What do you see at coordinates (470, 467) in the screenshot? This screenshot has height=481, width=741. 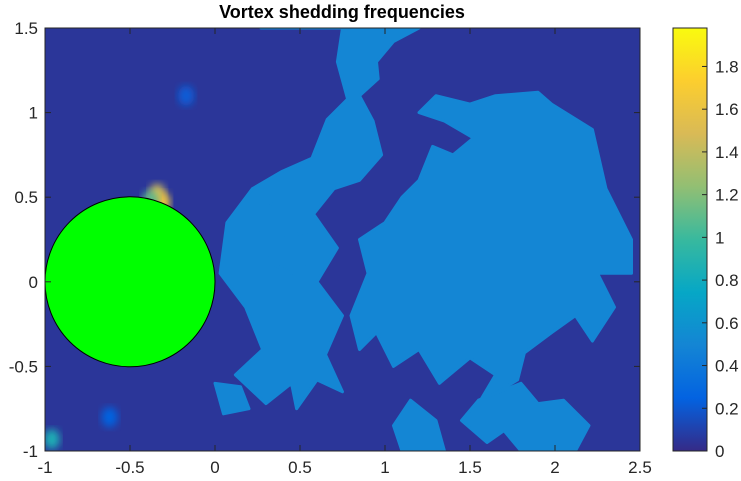 I see `x-tick-label: 1.5` at bounding box center [470, 467].